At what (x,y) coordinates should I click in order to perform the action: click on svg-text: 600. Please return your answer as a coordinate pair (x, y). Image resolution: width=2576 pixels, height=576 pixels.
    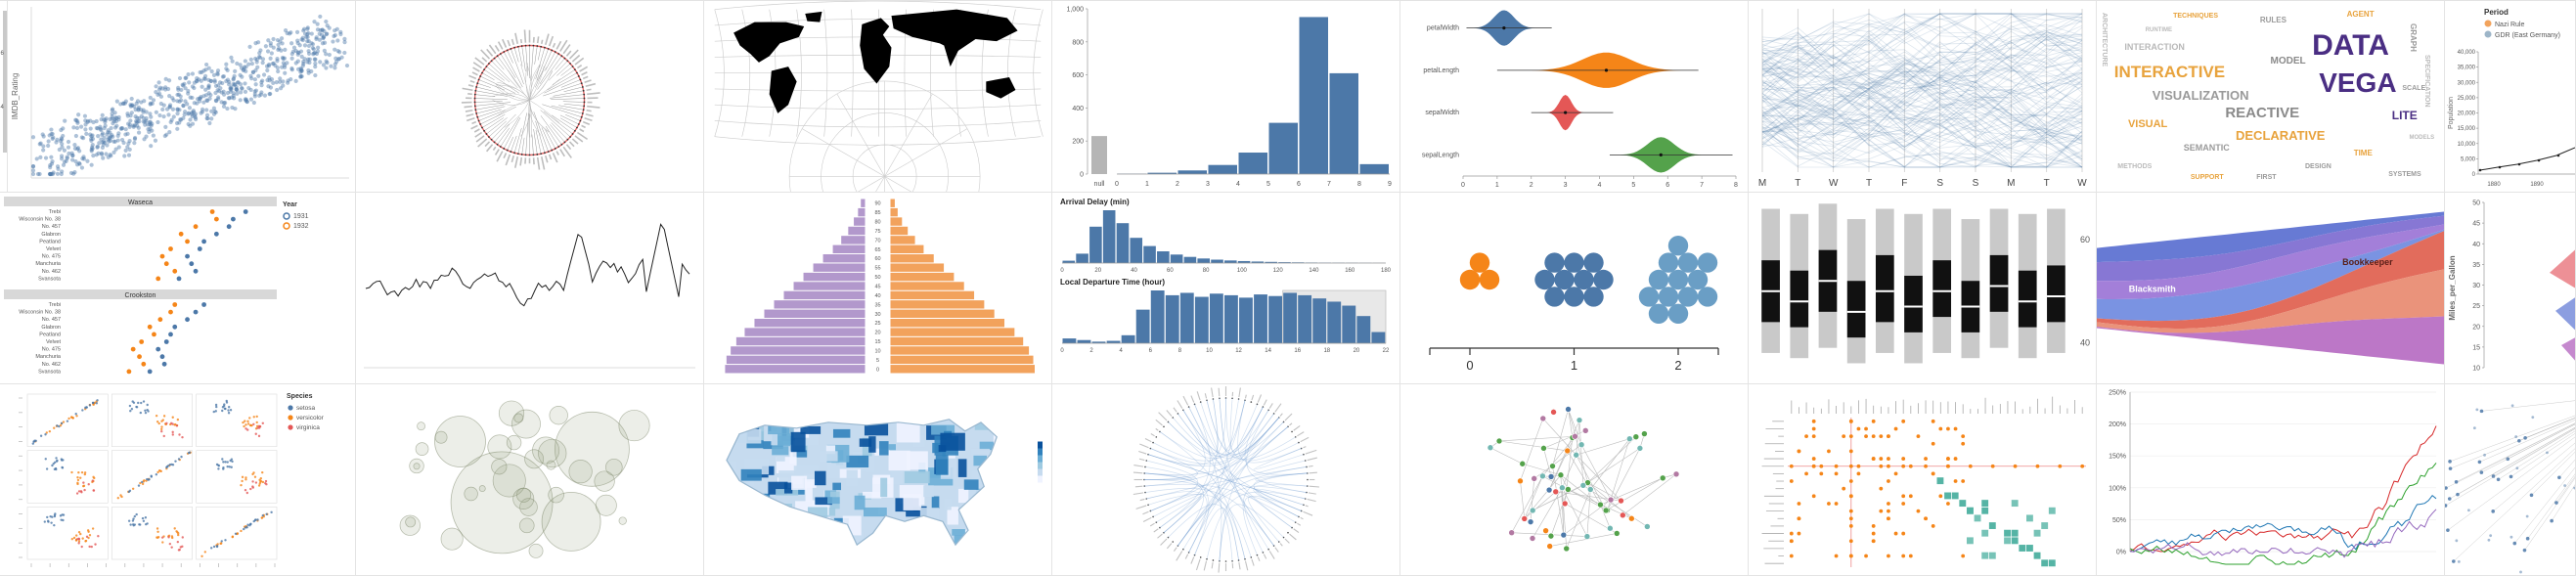
    Looking at the image, I should click on (1078, 75).